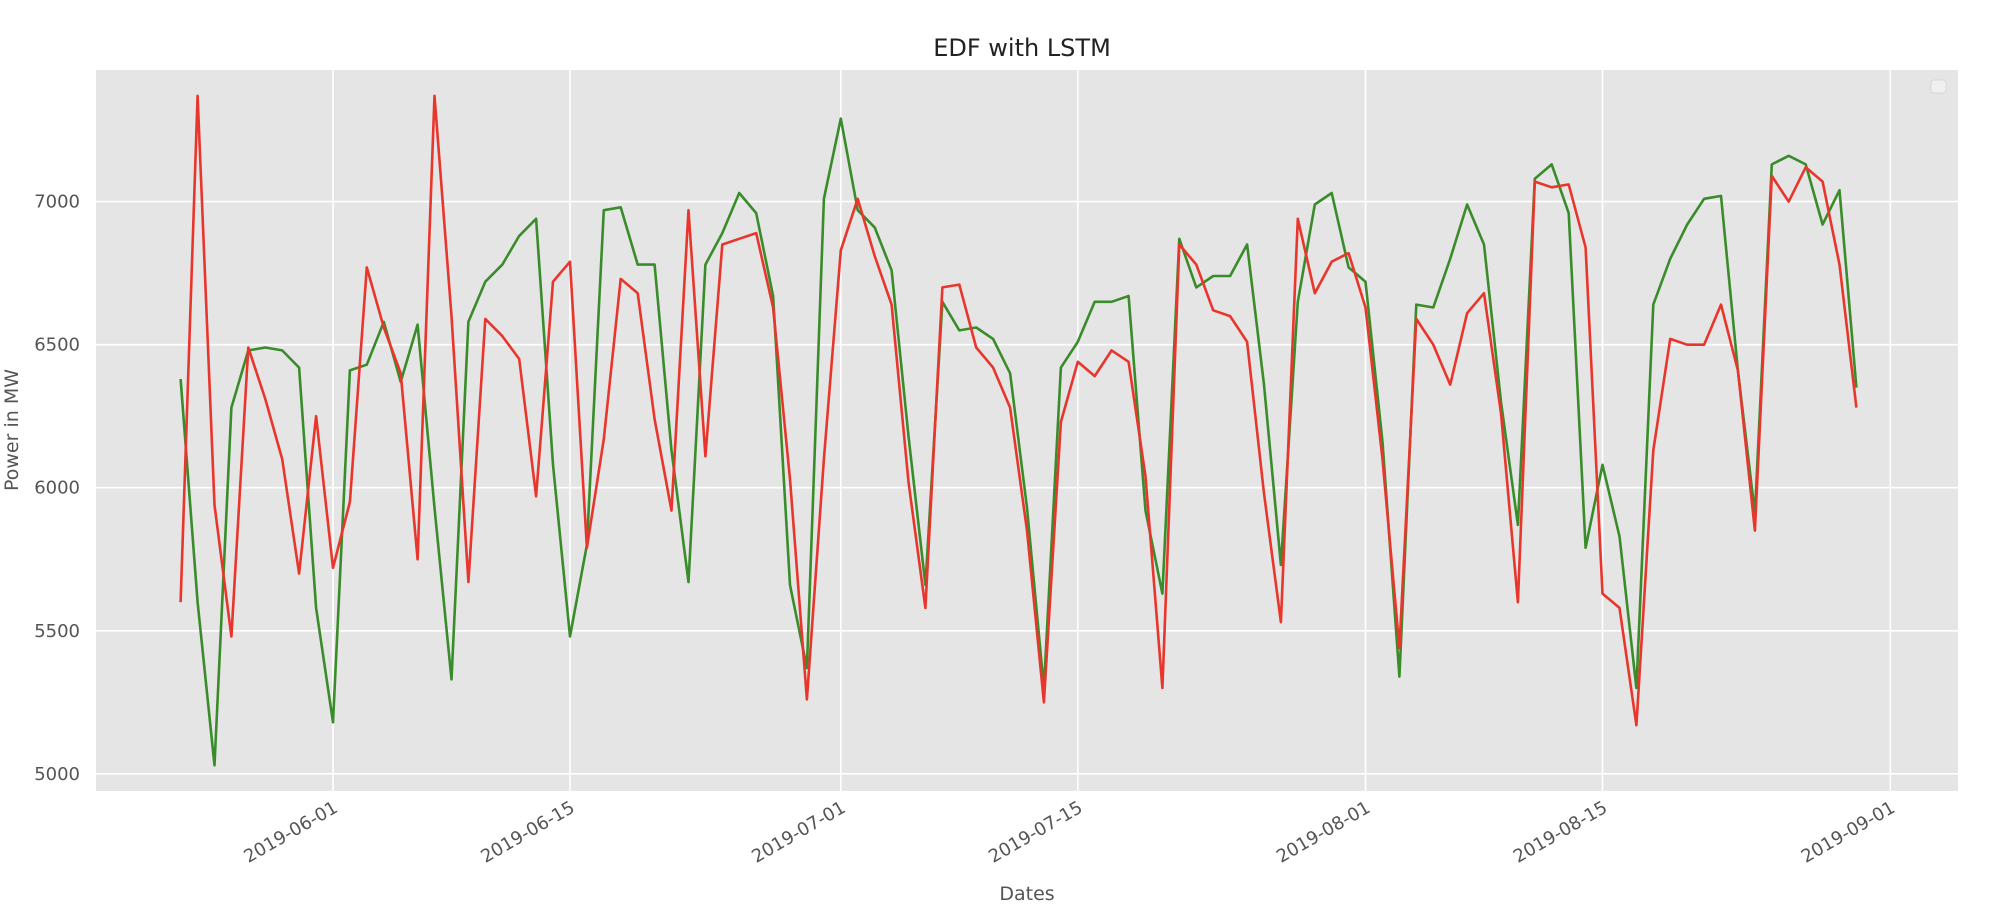  What do you see at coordinates (527, 832) in the screenshot?
I see `x-tick-label: 2019-06-15` at bounding box center [527, 832].